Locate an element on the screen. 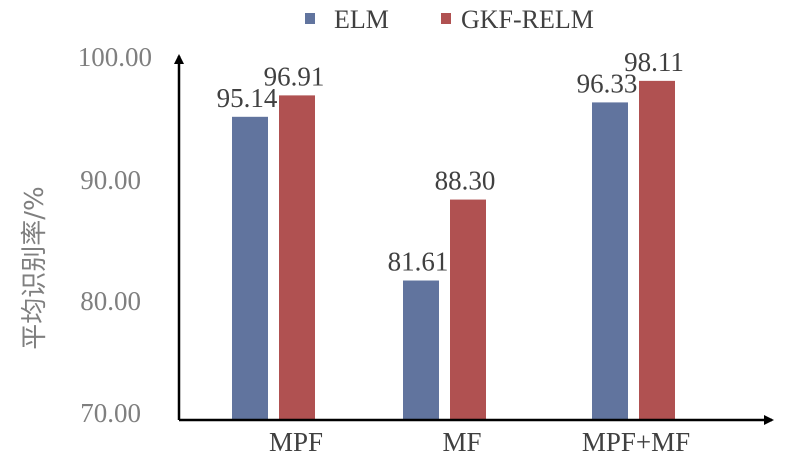 This screenshot has width=796, height=459. bar-elm-mpf is located at coordinates (250, 268).